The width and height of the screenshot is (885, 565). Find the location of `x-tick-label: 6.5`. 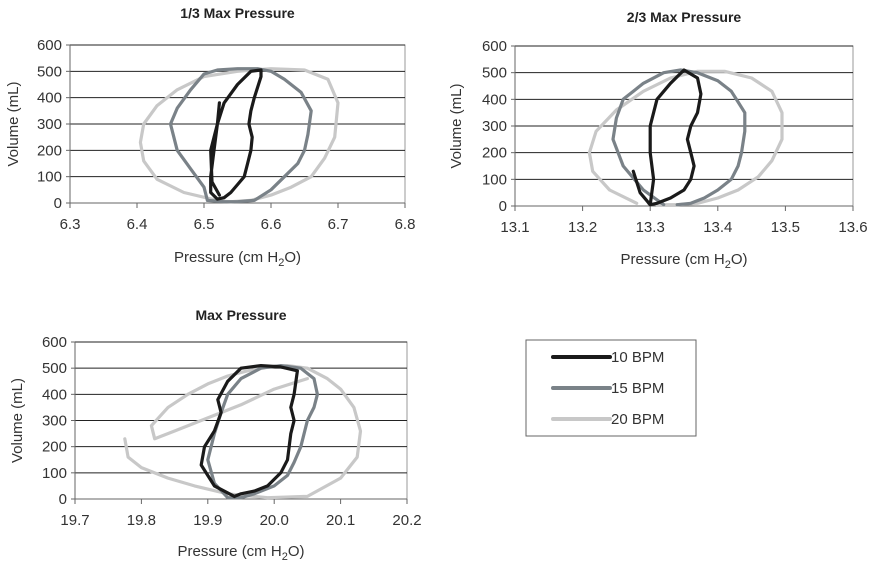

x-tick-label: 6.5 is located at coordinates (204, 224).